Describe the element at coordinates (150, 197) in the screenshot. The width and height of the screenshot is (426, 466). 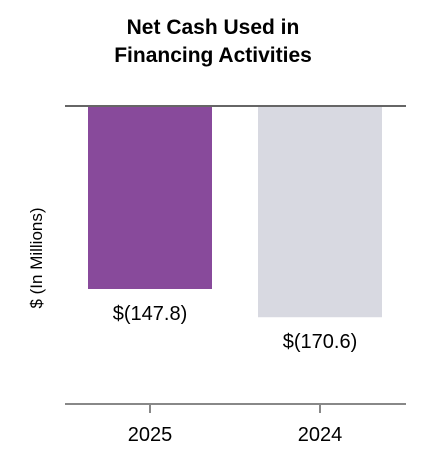
I see `bar-2025` at that location.